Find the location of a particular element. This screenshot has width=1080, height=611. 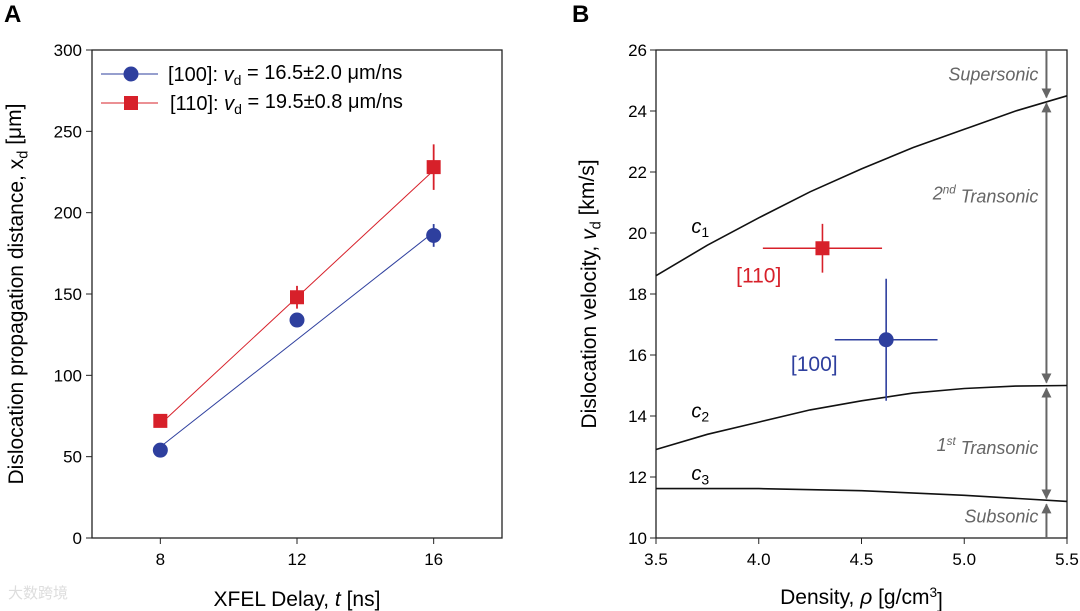

x-tick-label-a: 16 is located at coordinates (433, 559).